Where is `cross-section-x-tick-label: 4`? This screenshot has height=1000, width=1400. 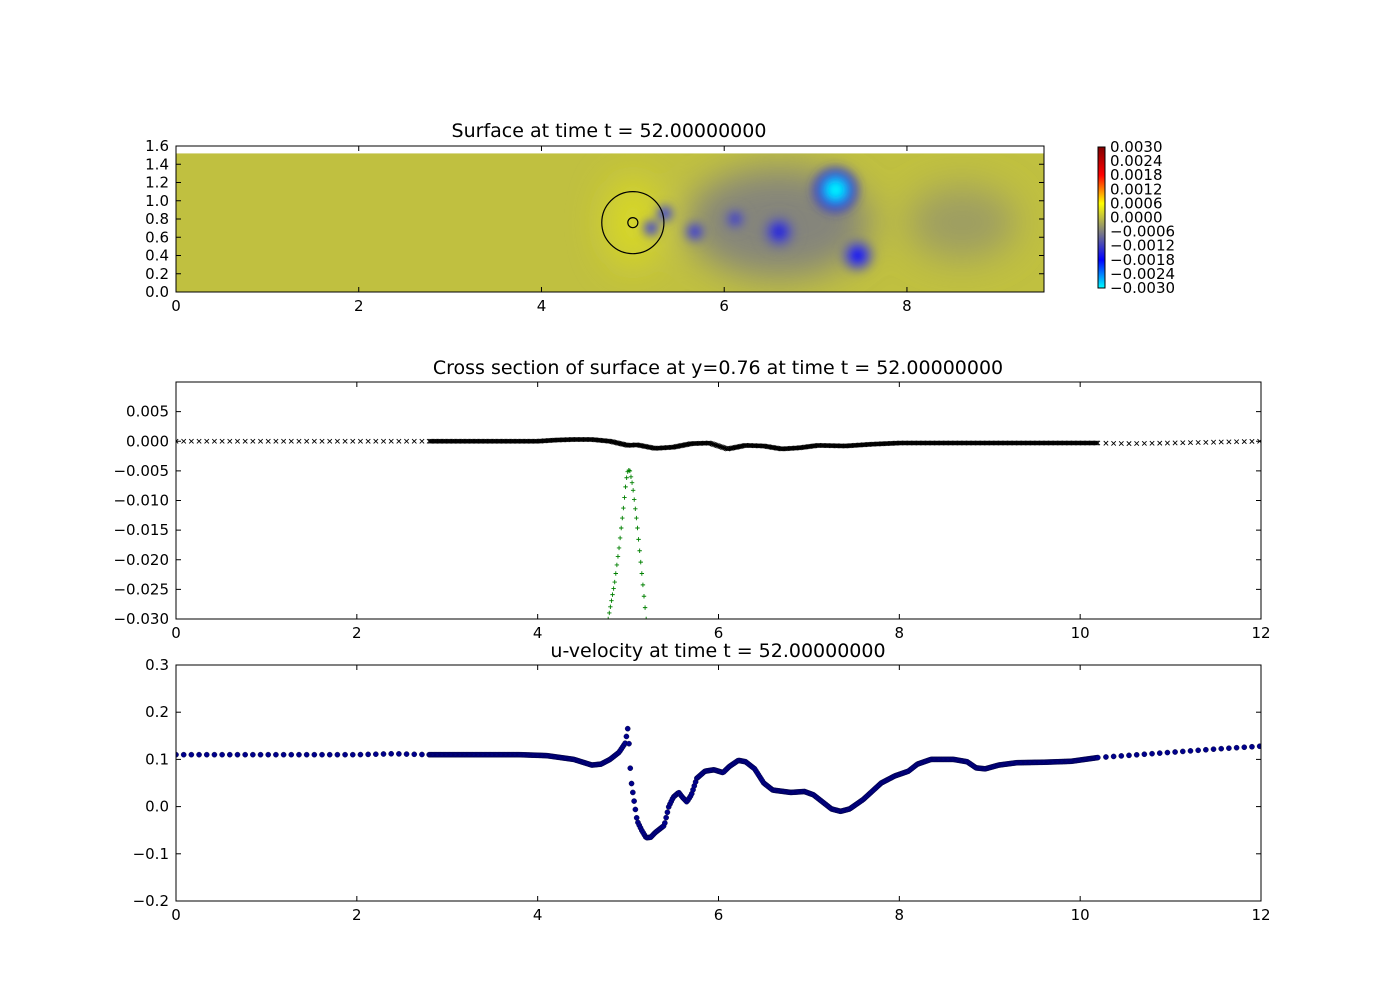
cross-section-x-tick-label: 4 is located at coordinates (538, 633).